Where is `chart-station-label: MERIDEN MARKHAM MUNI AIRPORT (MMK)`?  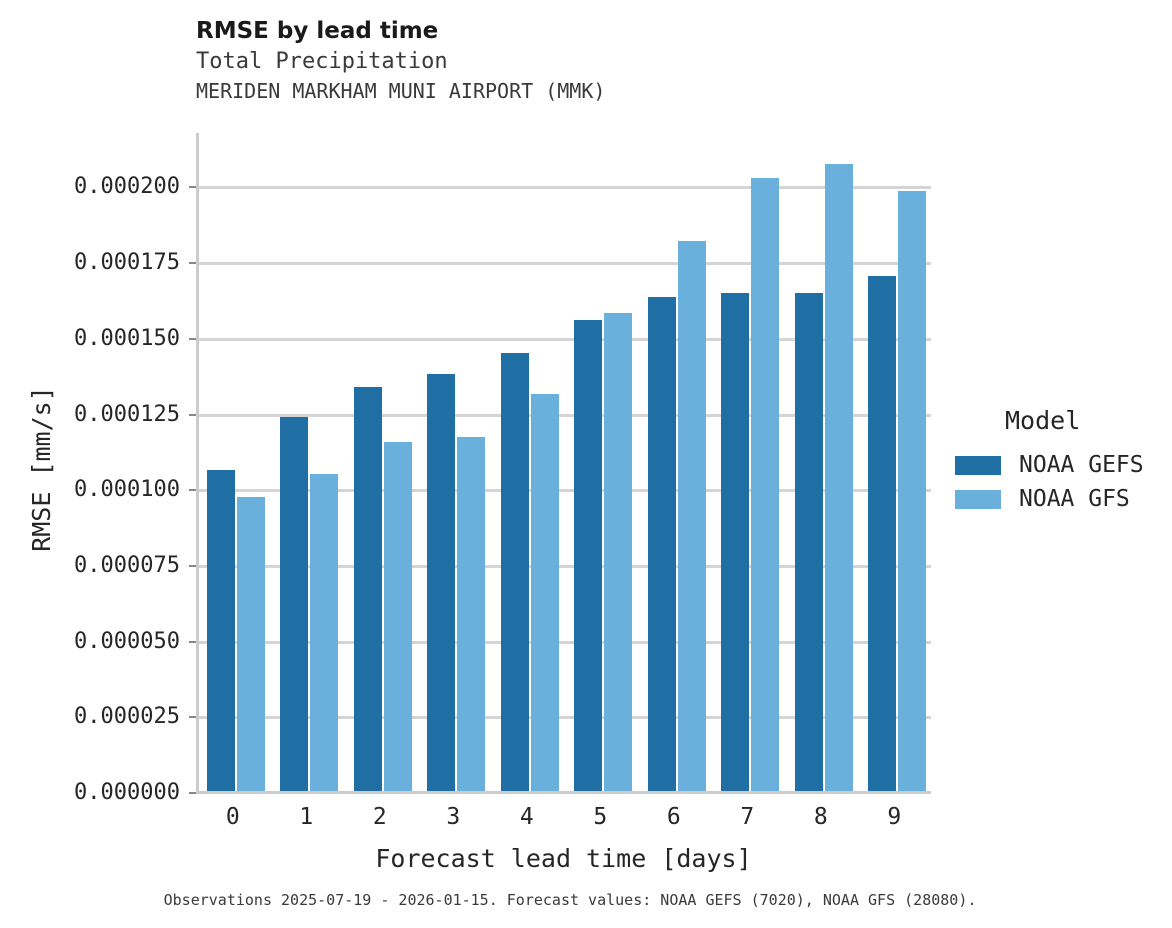
chart-station-label: MERIDEN MARKHAM MUNI AIRPORT (MMK) is located at coordinates (401, 91).